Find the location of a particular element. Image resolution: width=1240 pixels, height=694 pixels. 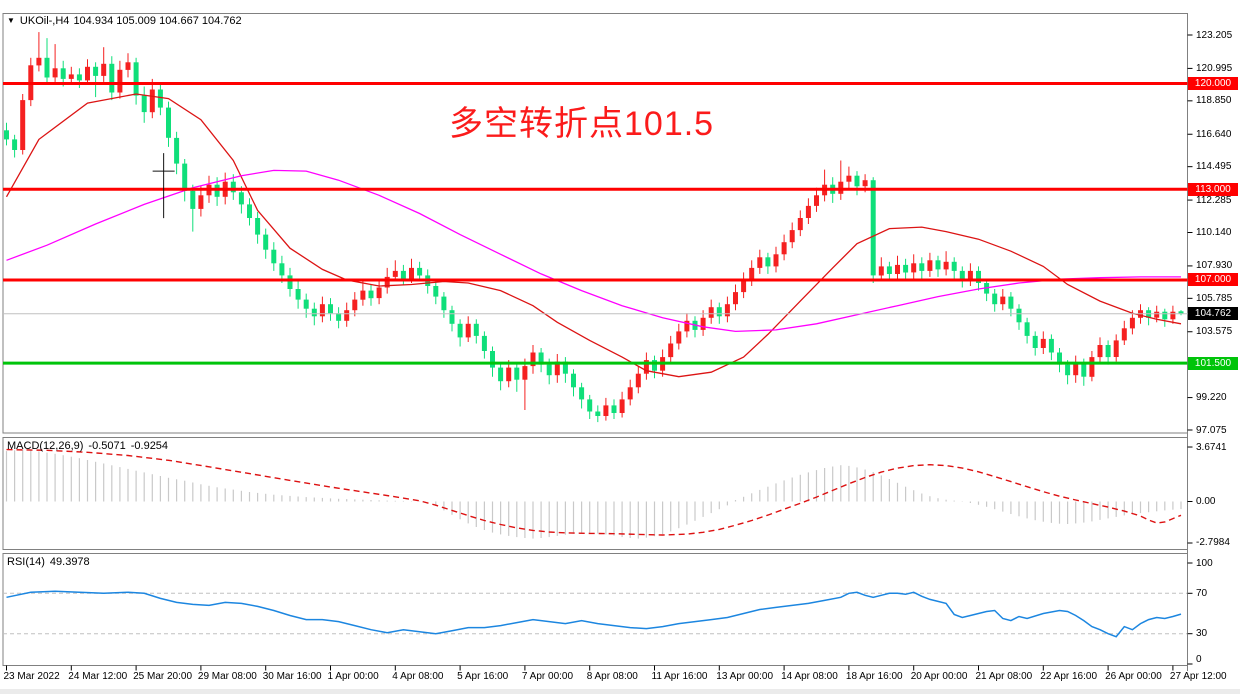

macd-name: MACD(12,26,9) is located at coordinates (45, 446).